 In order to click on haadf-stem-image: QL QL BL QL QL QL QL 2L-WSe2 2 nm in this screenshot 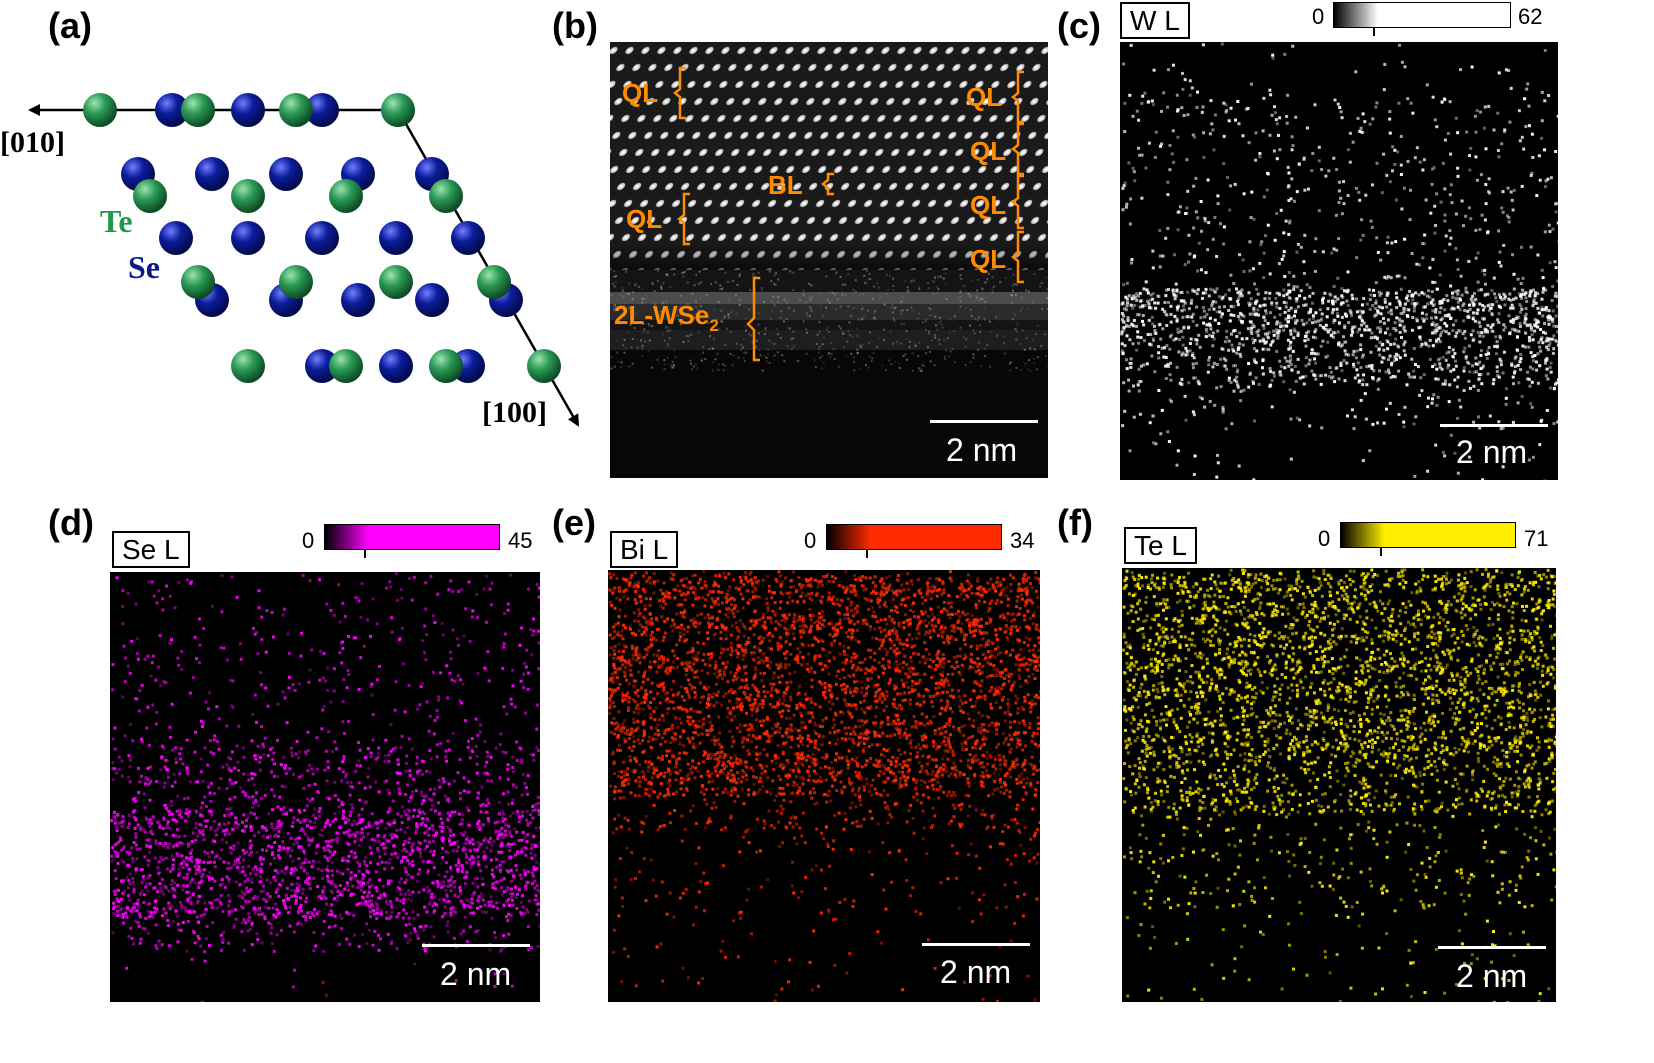, I will do `click(829, 260)`.